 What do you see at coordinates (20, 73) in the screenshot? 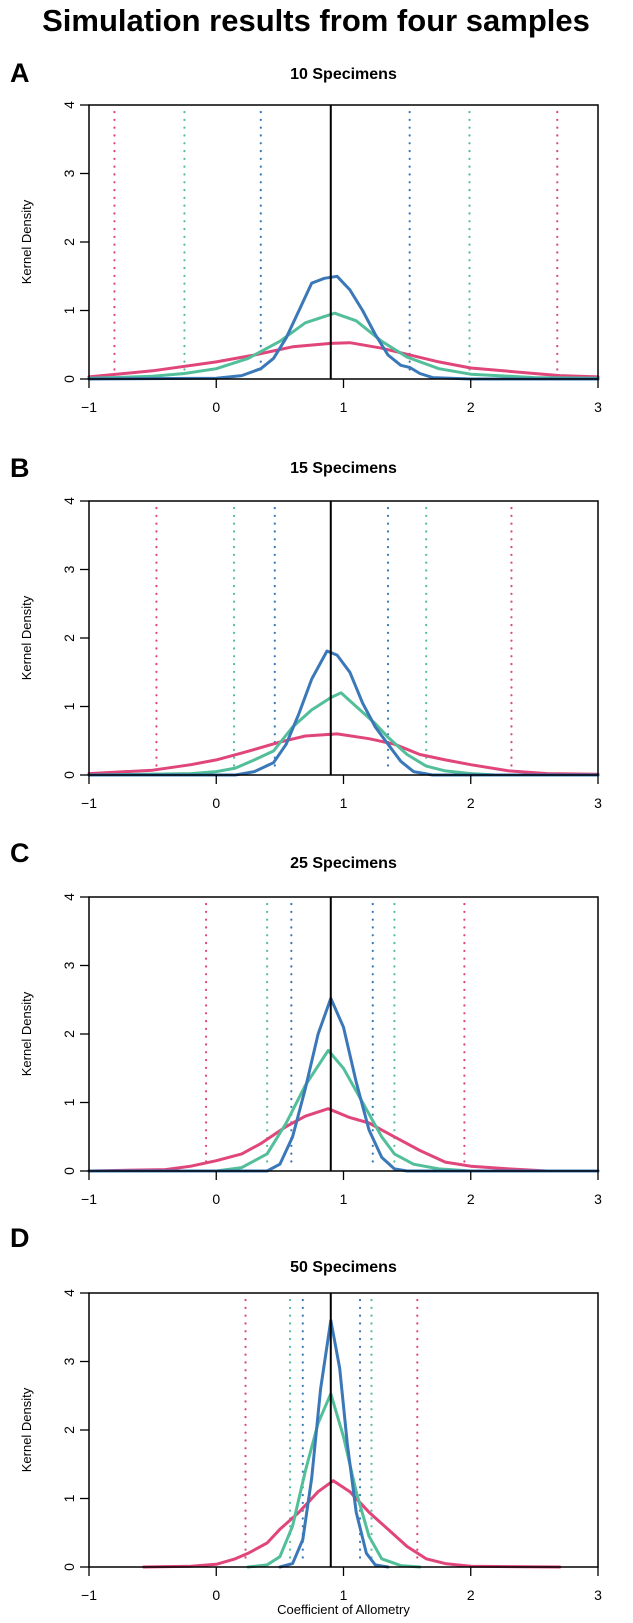
I see `panel-label: A` at bounding box center [20, 73].